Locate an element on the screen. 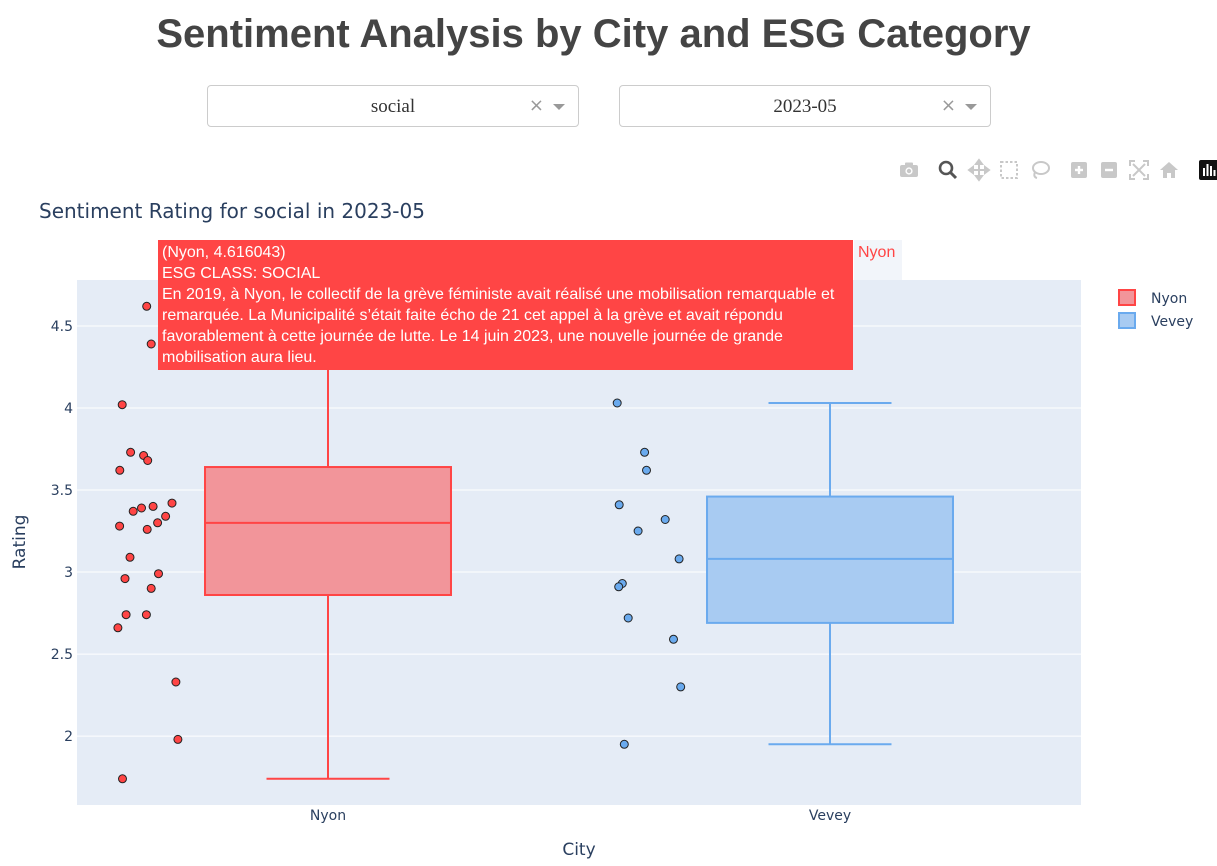 The width and height of the screenshot is (1217, 866). zoom-icon is located at coordinates (948, 170).